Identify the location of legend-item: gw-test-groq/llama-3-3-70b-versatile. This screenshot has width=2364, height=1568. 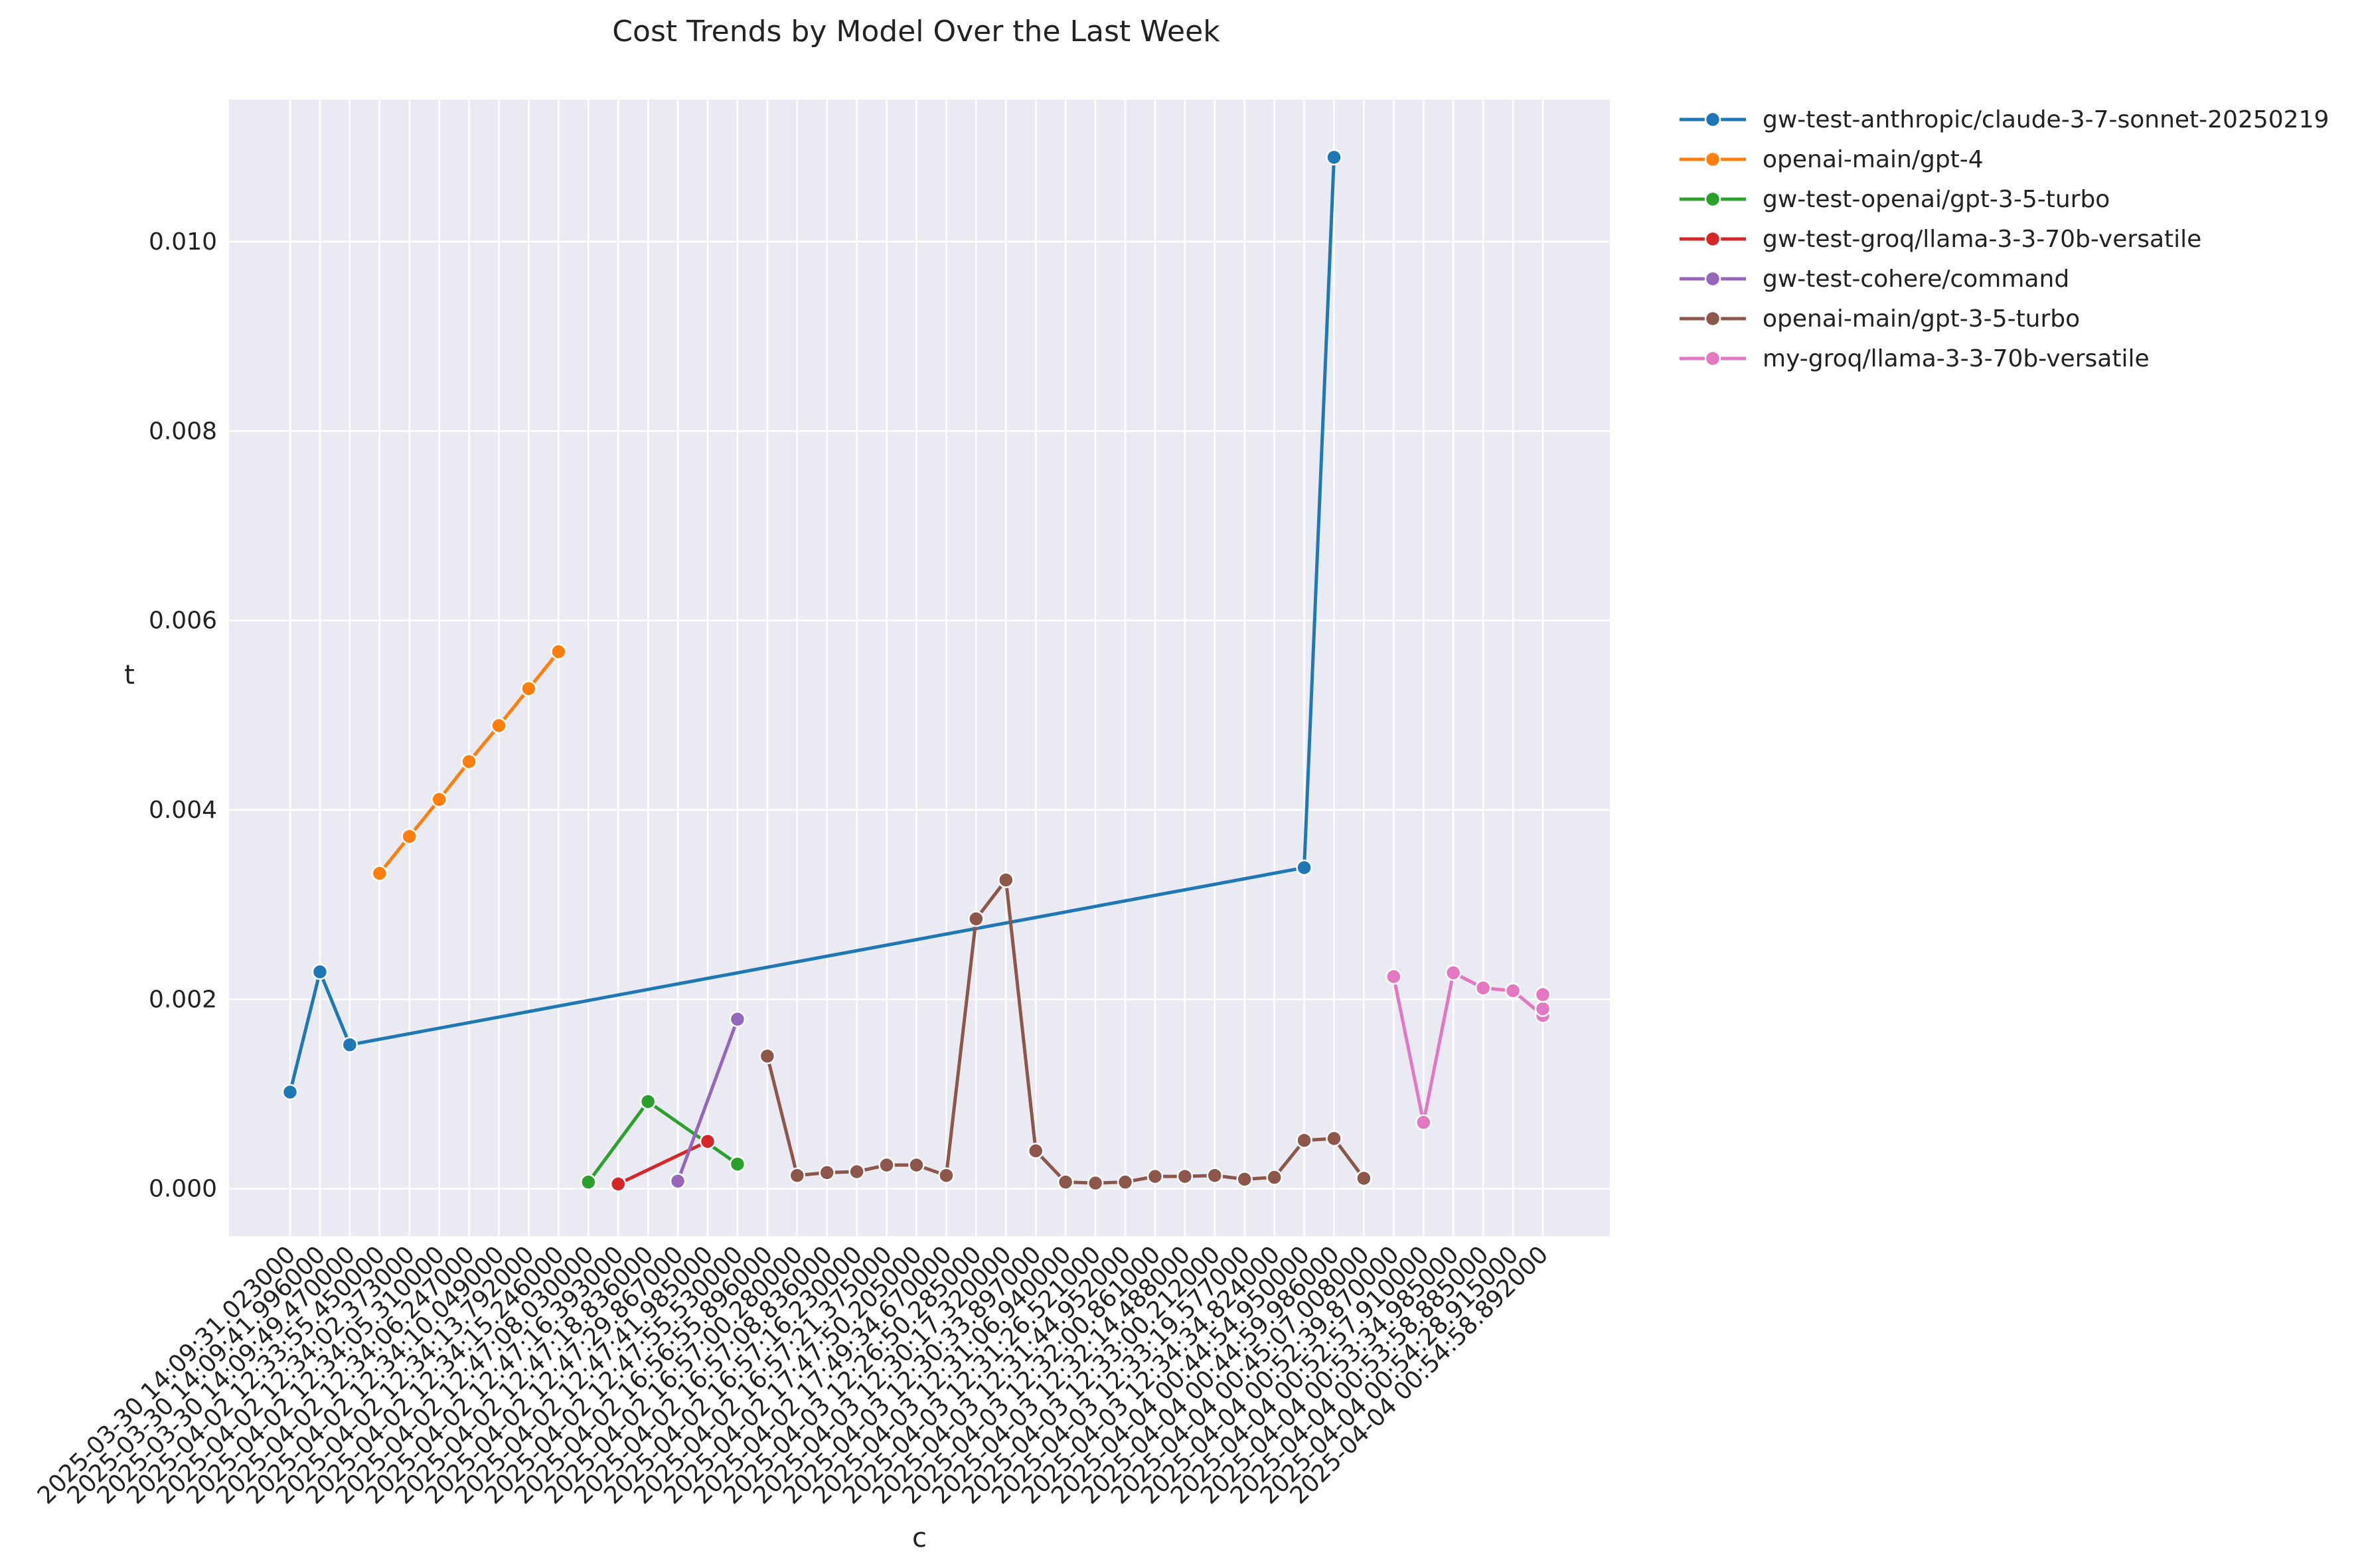
(1940, 240).